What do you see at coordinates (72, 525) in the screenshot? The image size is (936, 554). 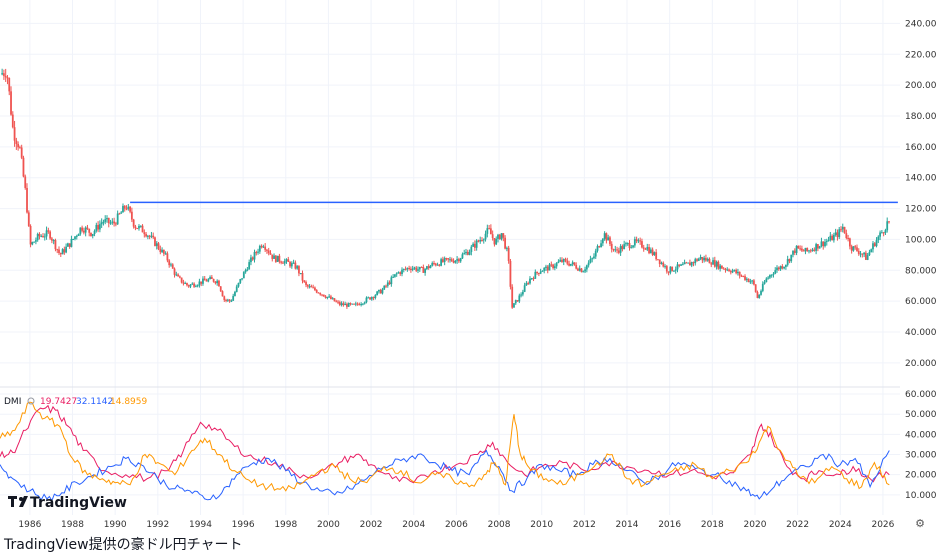 I see `time-tick-label: 1988` at bounding box center [72, 525].